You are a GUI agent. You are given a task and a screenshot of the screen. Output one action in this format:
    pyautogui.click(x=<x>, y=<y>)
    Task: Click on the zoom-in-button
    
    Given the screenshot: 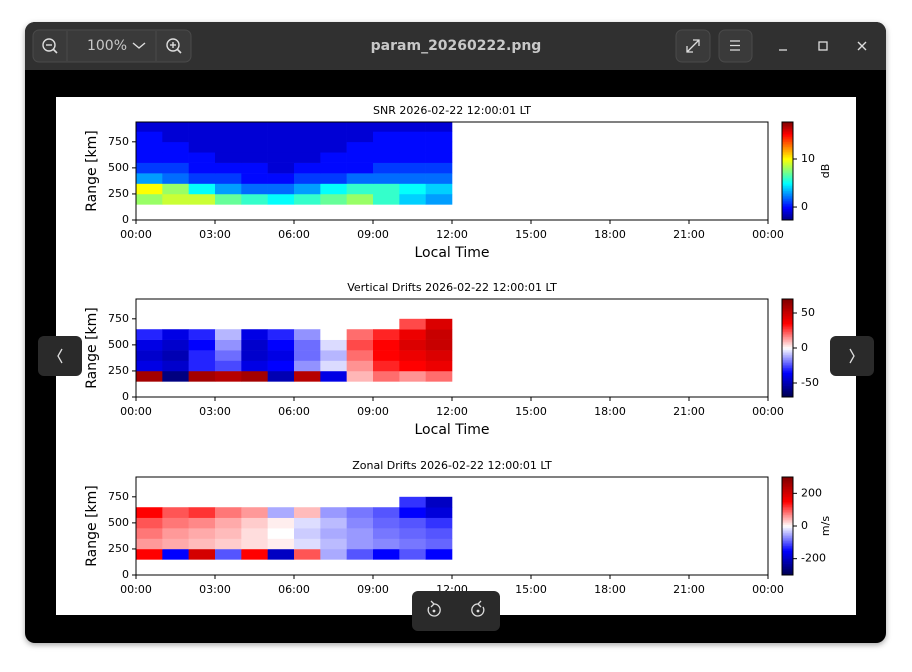 What is the action you would take?
    pyautogui.click(x=174, y=46)
    